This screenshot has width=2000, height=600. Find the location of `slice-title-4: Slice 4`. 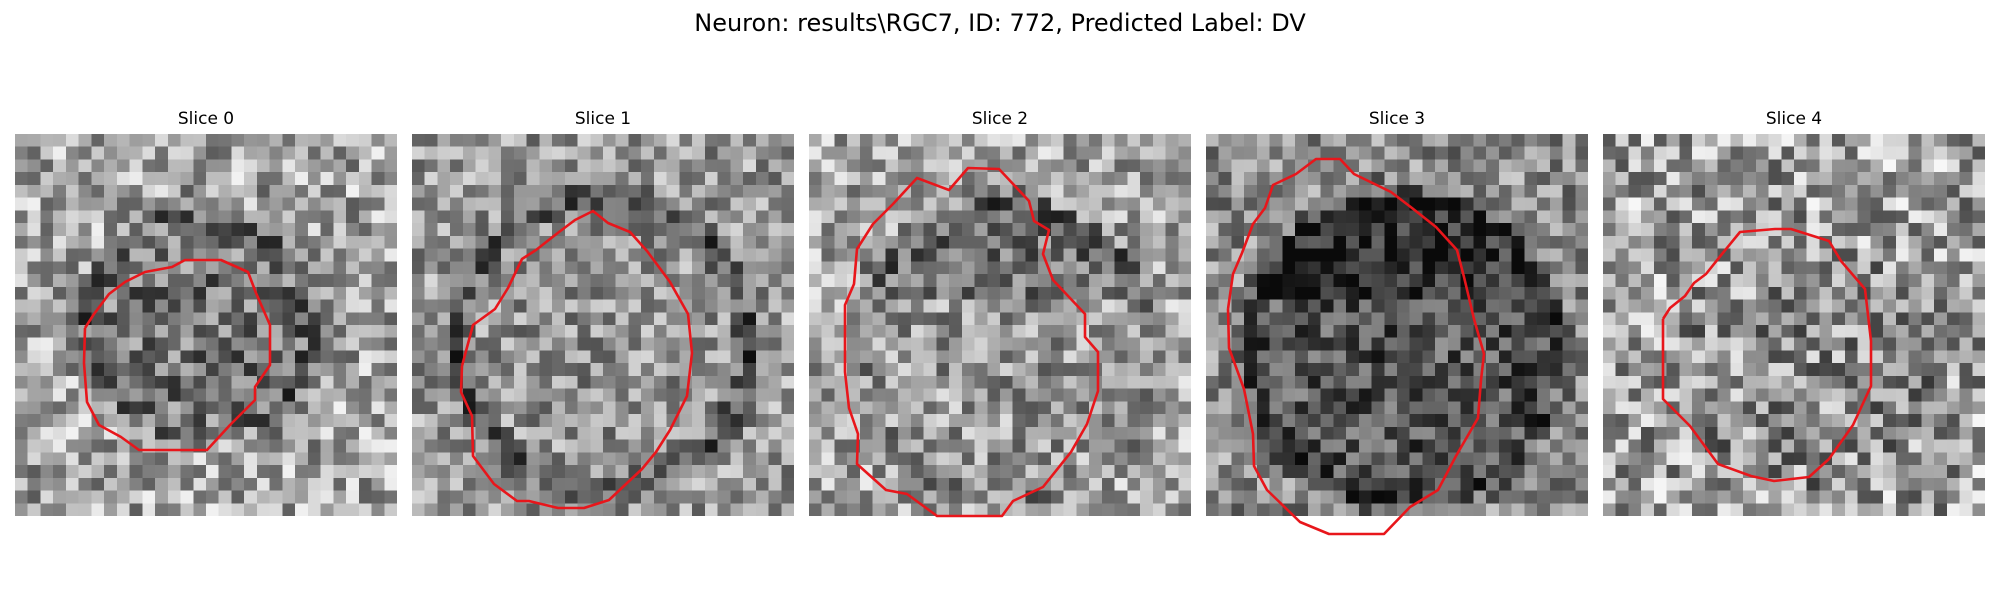

slice-title-4: Slice 4 is located at coordinates (1794, 119).